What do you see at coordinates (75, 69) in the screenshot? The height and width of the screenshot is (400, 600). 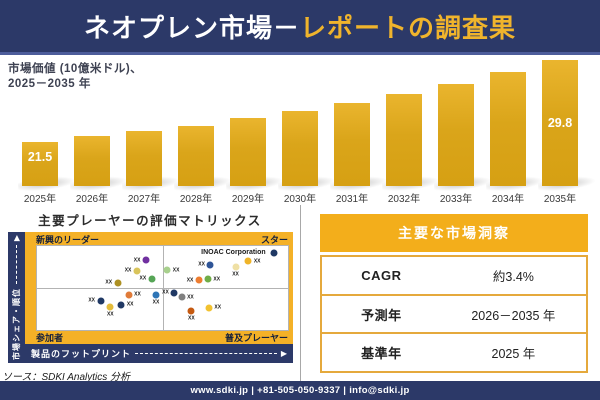 I see `chart-caption-line1: 市場価値 (10億米ドル)、` at bounding box center [75, 69].